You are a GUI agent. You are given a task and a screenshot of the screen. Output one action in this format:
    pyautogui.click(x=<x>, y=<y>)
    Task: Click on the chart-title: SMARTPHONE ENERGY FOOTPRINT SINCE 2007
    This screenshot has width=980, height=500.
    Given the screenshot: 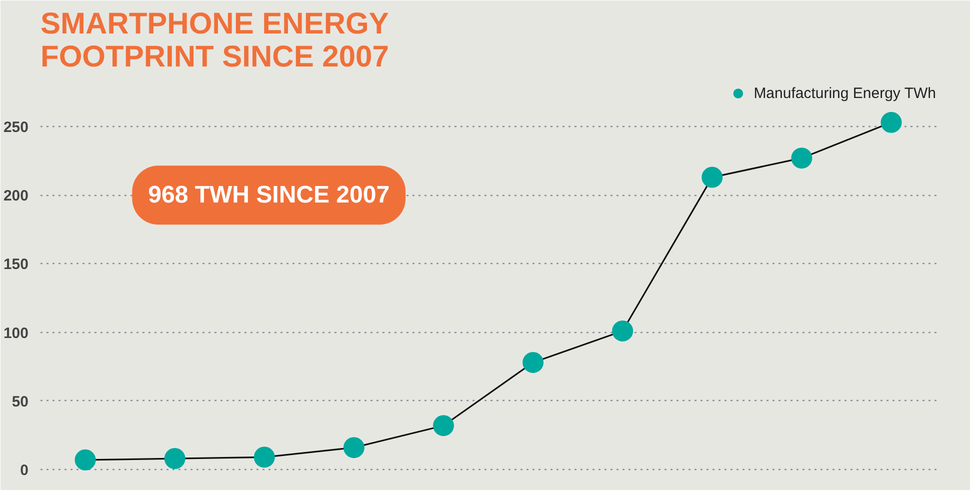 What is the action you would take?
    pyautogui.click(x=214, y=41)
    